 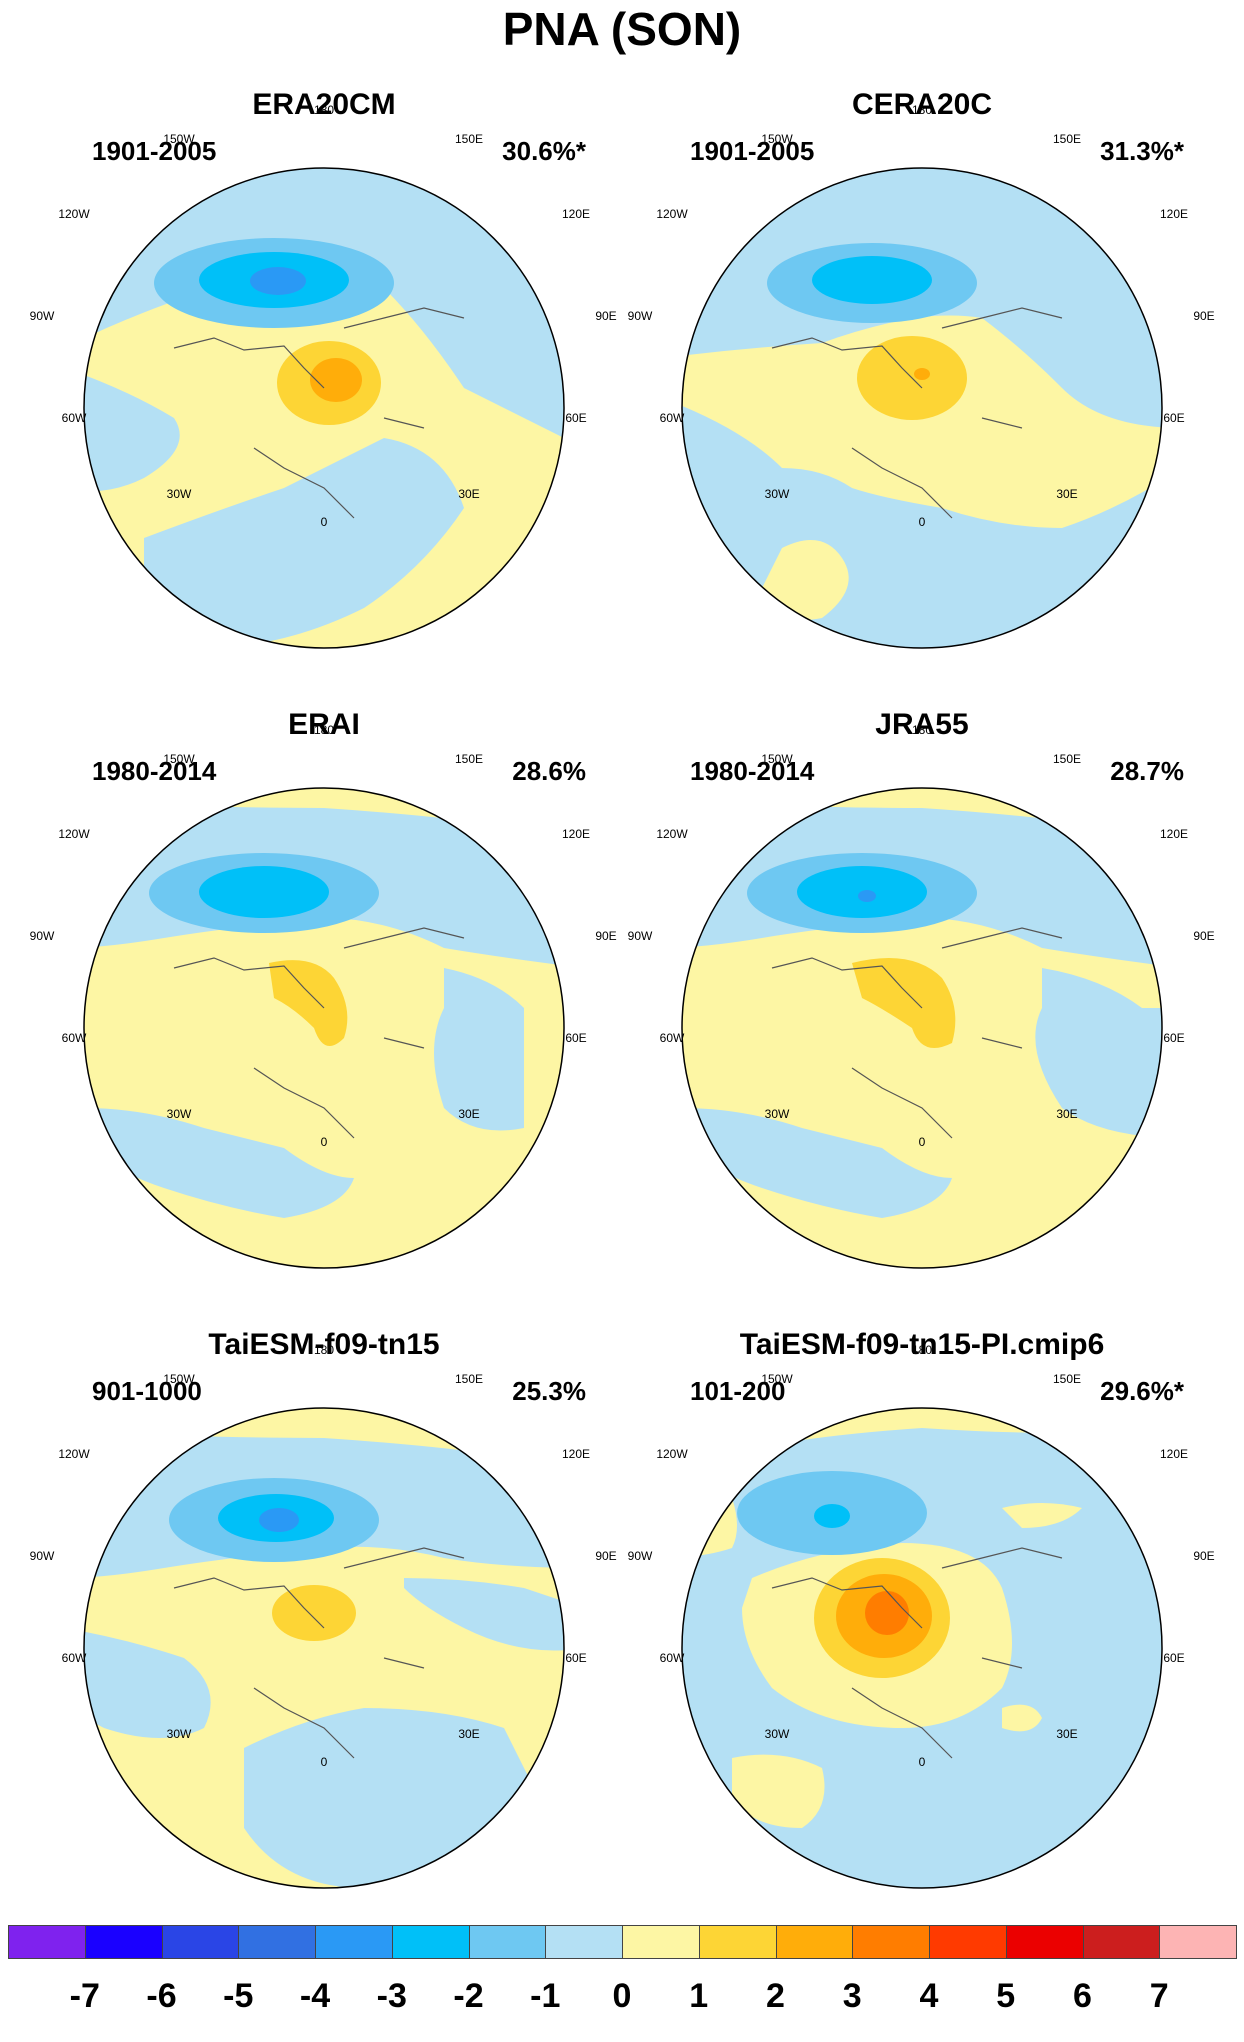 What do you see at coordinates (1147, 771) in the screenshot?
I see `panel-variance: 28.7%` at bounding box center [1147, 771].